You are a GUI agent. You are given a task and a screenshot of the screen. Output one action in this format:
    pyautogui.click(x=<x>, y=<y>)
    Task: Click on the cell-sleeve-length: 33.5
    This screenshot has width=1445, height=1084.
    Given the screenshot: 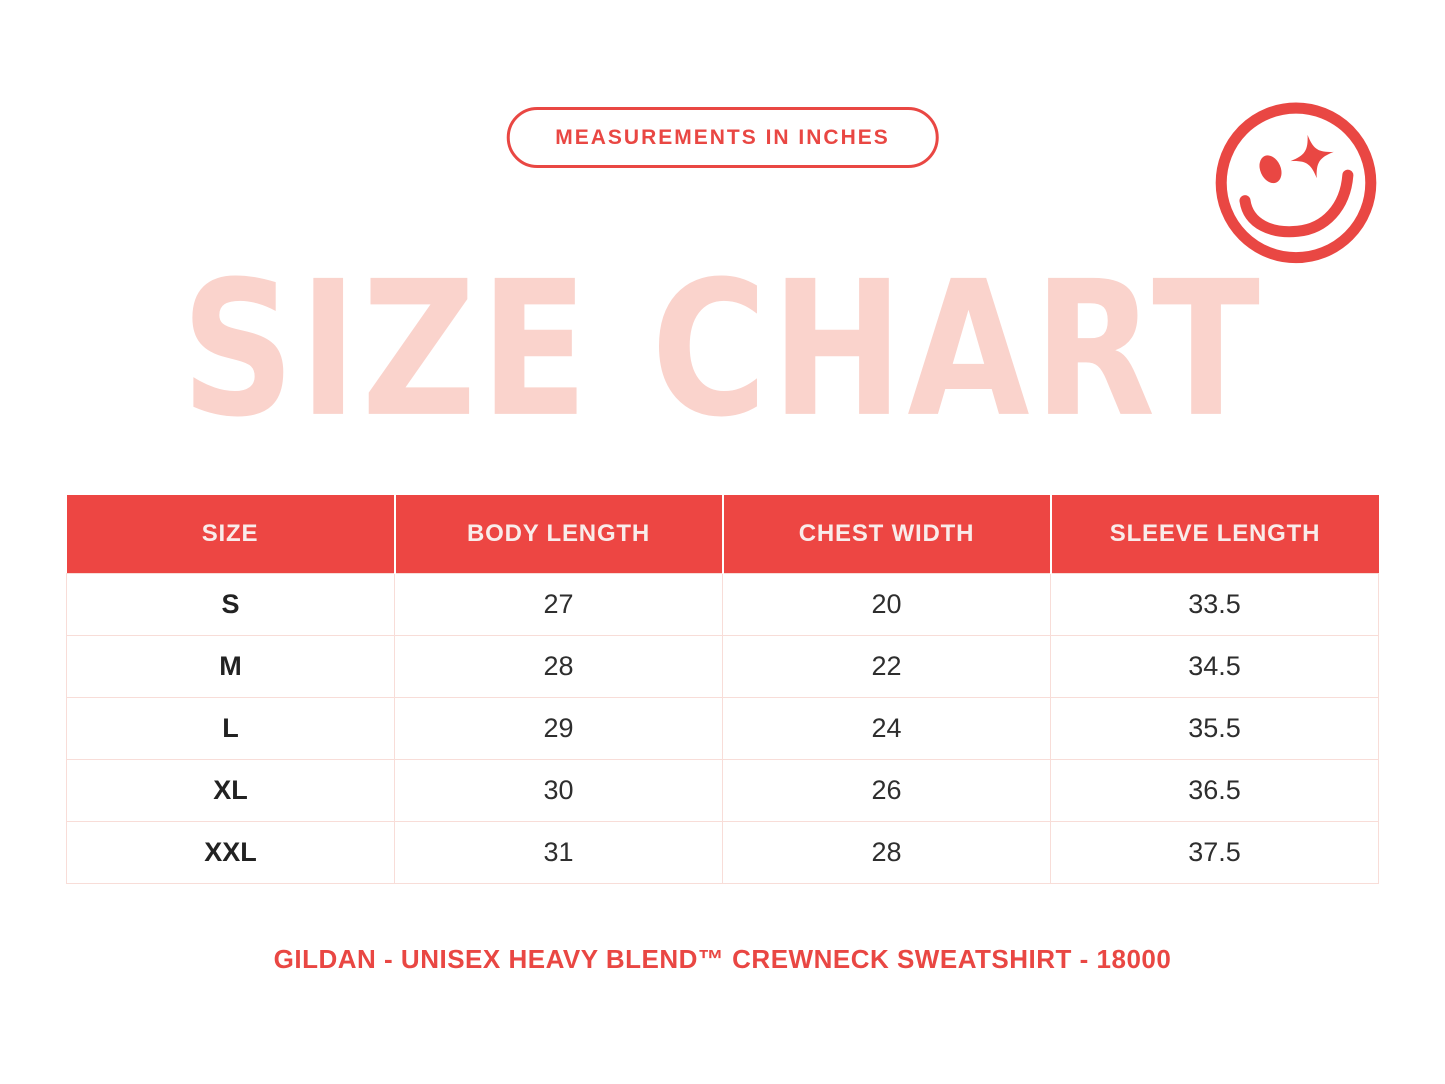 What is the action you would take?
    pyautogui.click(x=1214, y=604)
    